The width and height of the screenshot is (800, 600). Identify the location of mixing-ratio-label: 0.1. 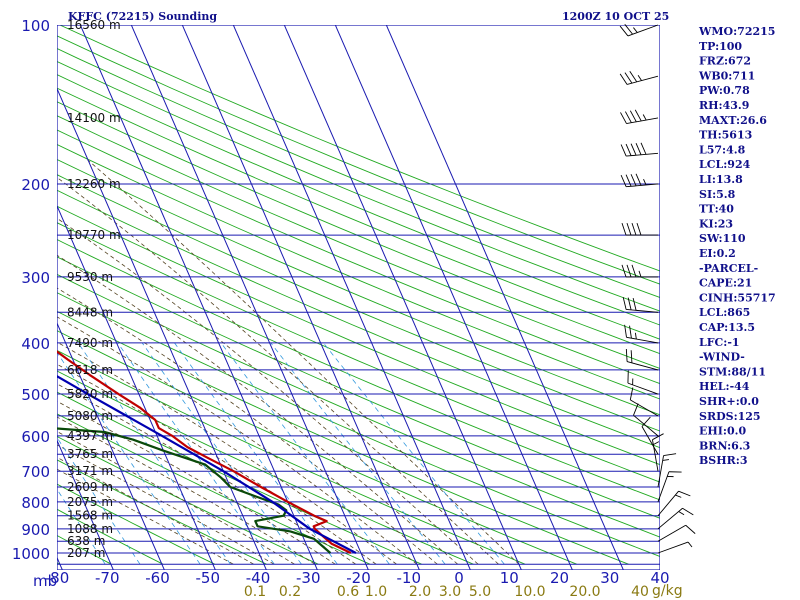
(255, 592).